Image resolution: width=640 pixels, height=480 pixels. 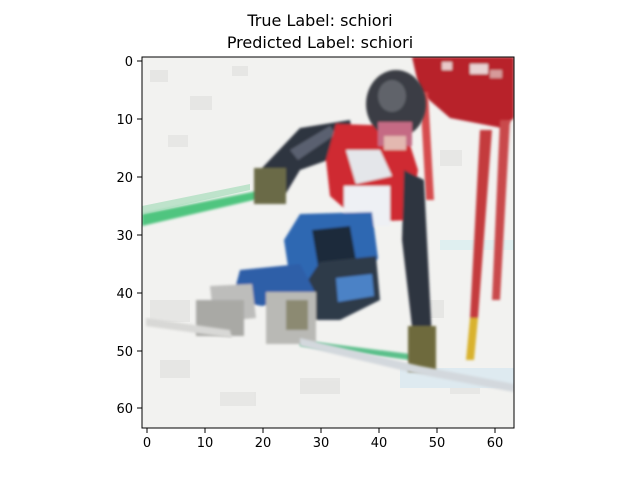 I want to click on x-tick-label: 30, so click(x=321, y=443).